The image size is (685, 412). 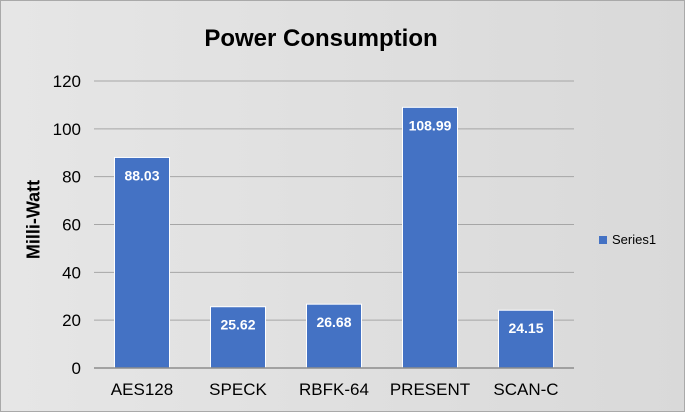 I want to click on legend: Series1, so click(x=627, y=239).